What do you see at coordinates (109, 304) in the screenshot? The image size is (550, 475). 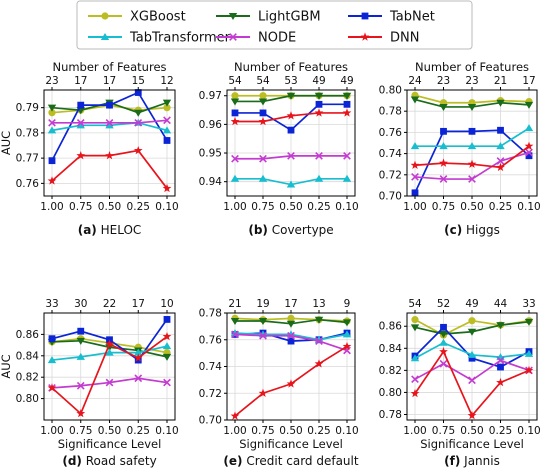 I see `feature-count-label: 22` at bounding box center [109, 304].